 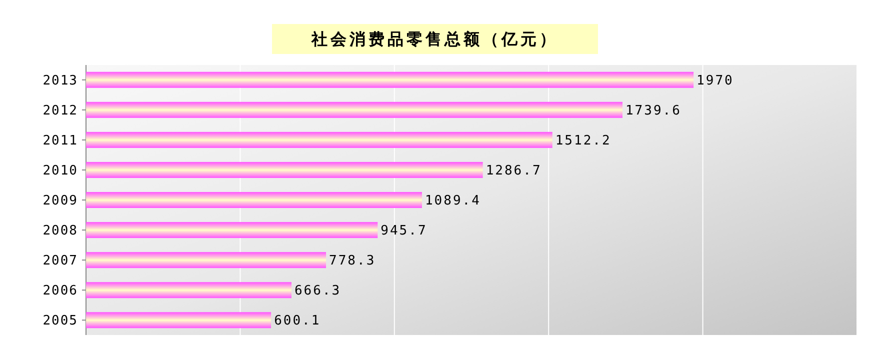 I want to click on data-label: 1512.2, so click(x=583, y=140).